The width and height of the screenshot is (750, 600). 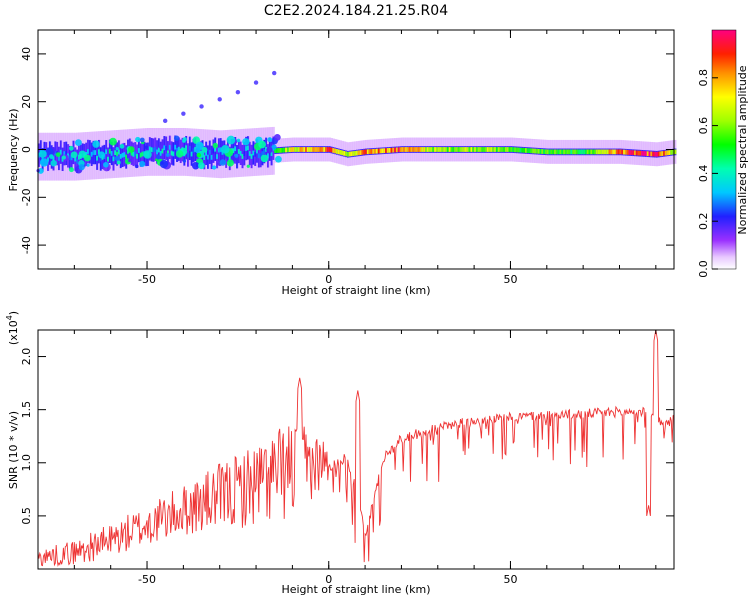 I want to click on x-tick-label: 0, so click(x=328, y=579).